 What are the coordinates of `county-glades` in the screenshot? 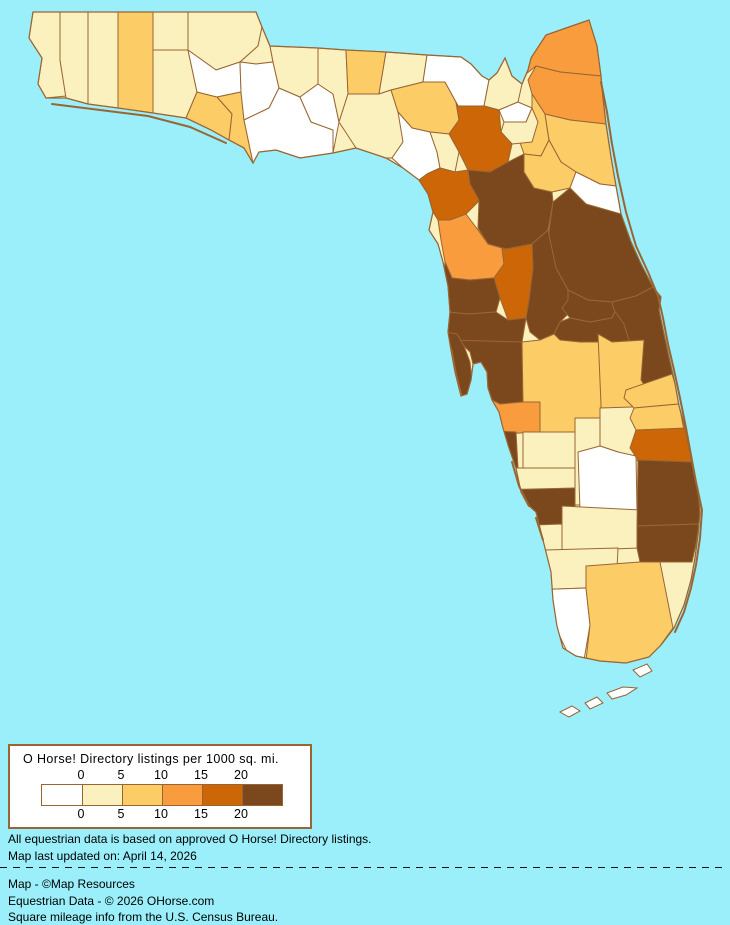 It's located at (607, 478).